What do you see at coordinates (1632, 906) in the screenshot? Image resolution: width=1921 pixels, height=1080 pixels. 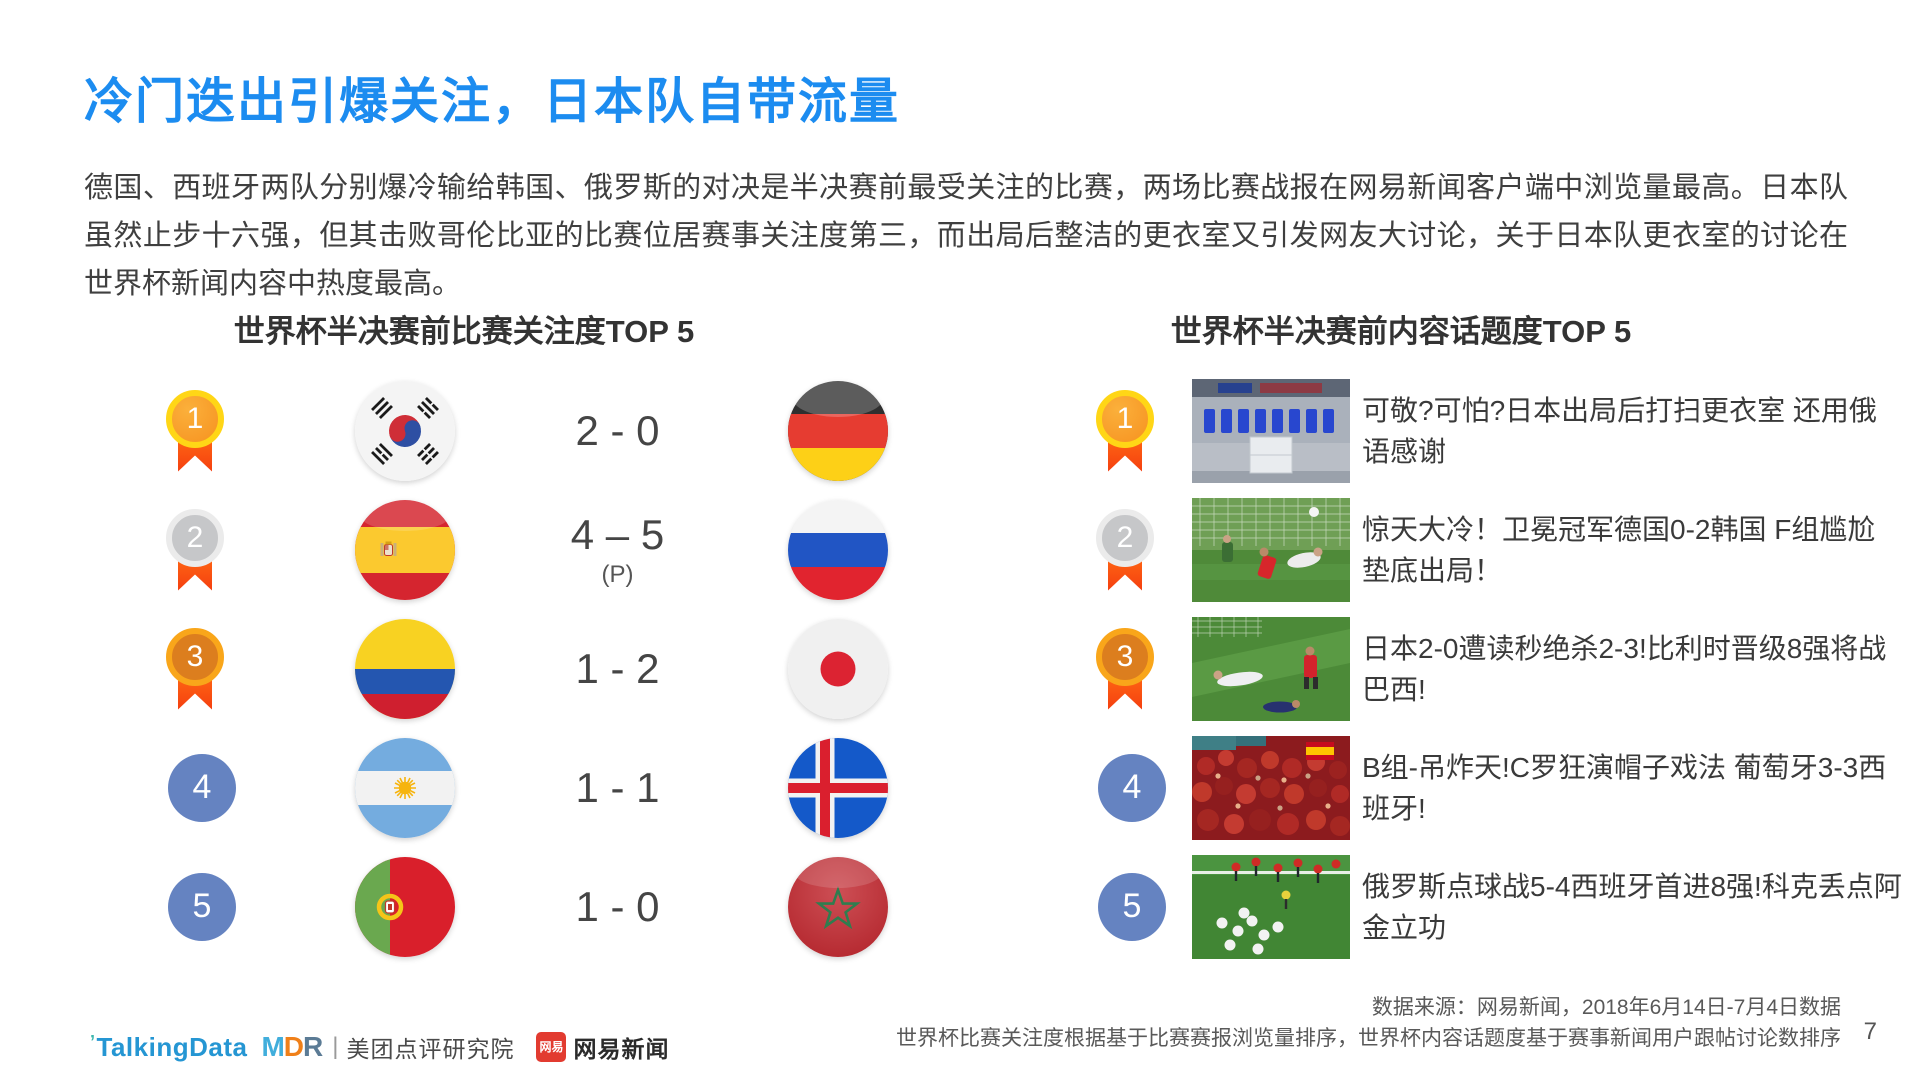 I see `news-headline: 俄罗斯点球战5-4西班牙首进8强!科克丢点阿金立功` at bounding box center [1632, 906].